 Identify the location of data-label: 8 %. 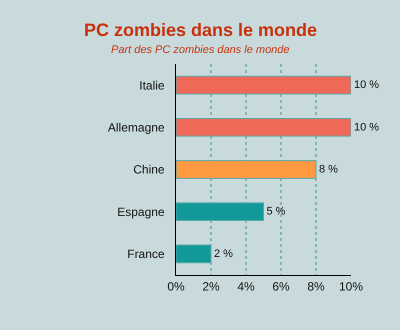
(328, 170).